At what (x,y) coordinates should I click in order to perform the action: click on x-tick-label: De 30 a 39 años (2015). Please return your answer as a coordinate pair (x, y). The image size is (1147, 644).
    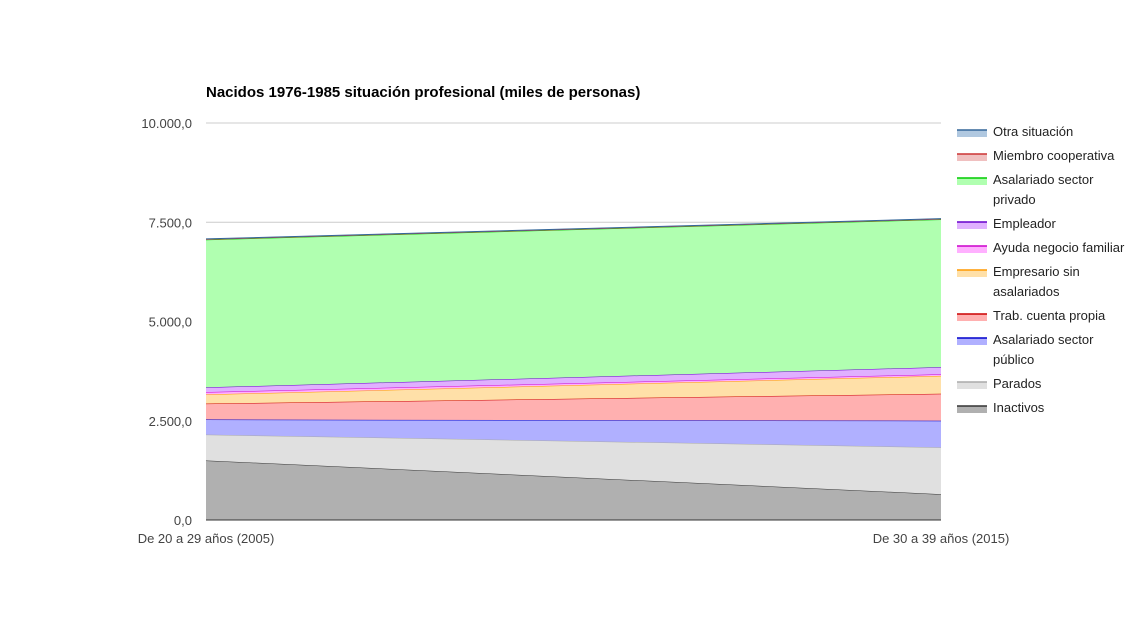
    Looking at the image, I should click on (941, 538).